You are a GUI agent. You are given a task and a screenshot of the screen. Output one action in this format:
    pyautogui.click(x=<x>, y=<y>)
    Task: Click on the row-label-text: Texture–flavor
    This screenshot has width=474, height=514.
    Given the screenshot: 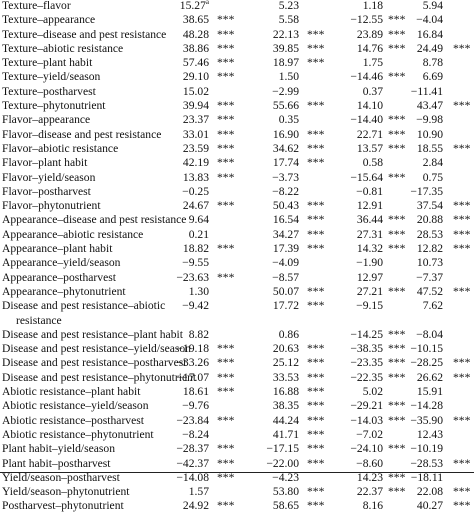 What is the action you would take?
    pyautogui.click(x=36, y=6)
    